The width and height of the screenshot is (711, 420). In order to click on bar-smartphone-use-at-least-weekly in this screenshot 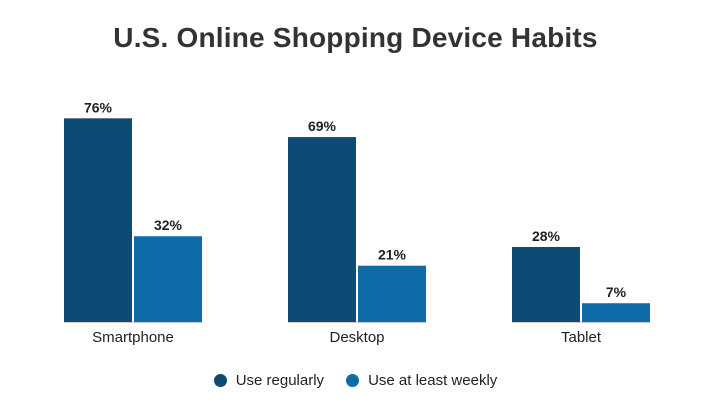, I will do `click(168, 279)`.